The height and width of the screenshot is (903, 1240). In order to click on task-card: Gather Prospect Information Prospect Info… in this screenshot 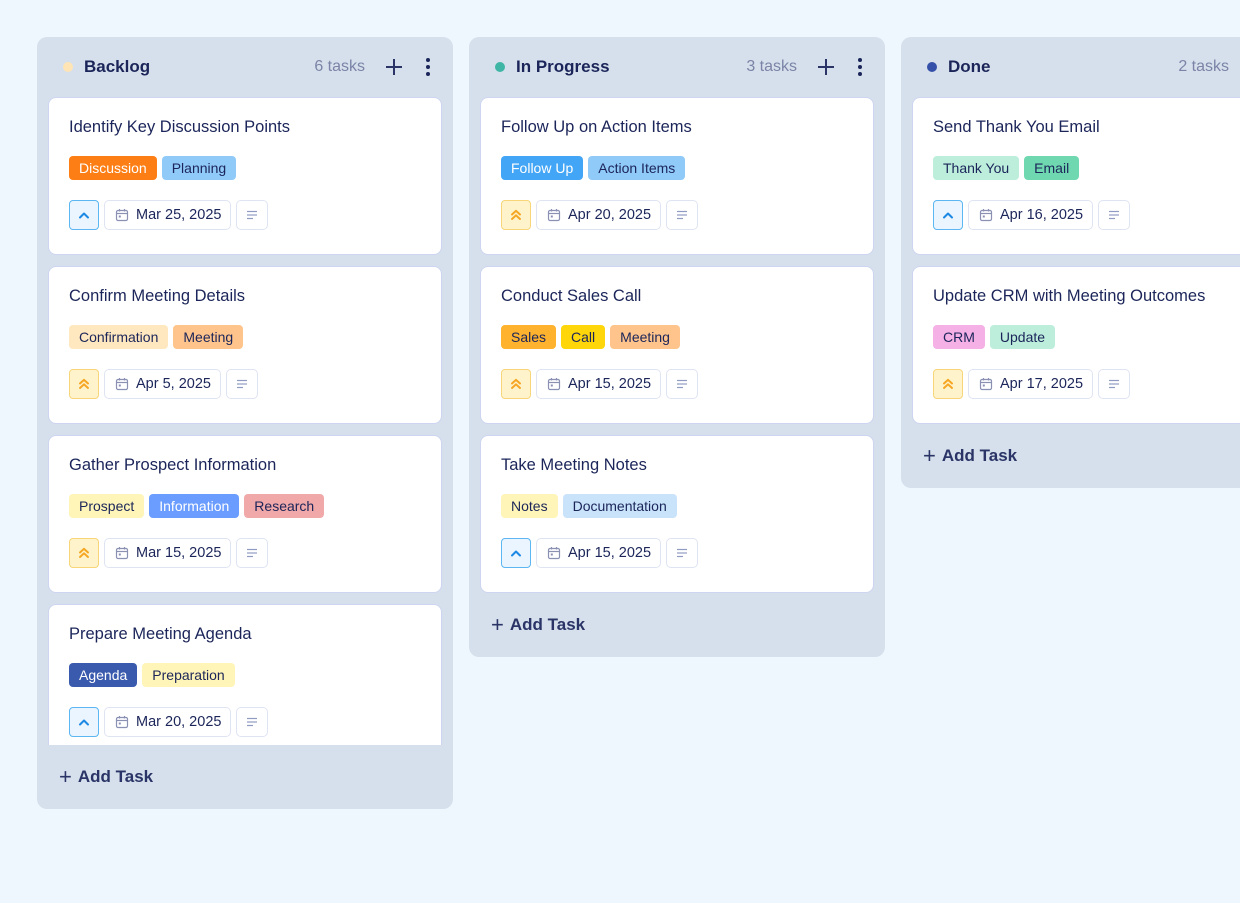, I will do `click(245, 514)`.